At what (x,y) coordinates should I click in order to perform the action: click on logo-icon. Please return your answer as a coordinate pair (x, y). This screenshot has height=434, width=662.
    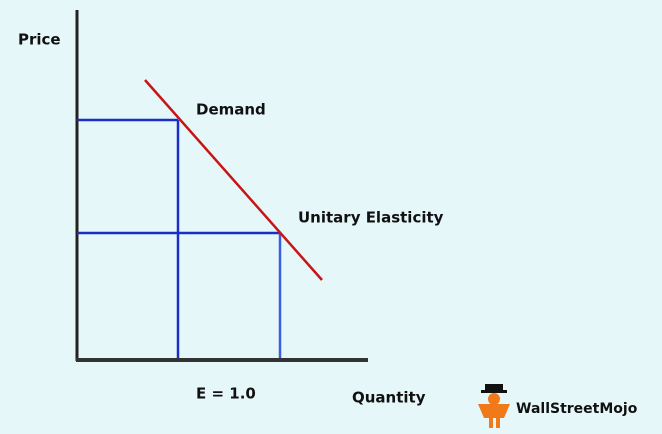
    Looking at the image, I should click on (494, 406).